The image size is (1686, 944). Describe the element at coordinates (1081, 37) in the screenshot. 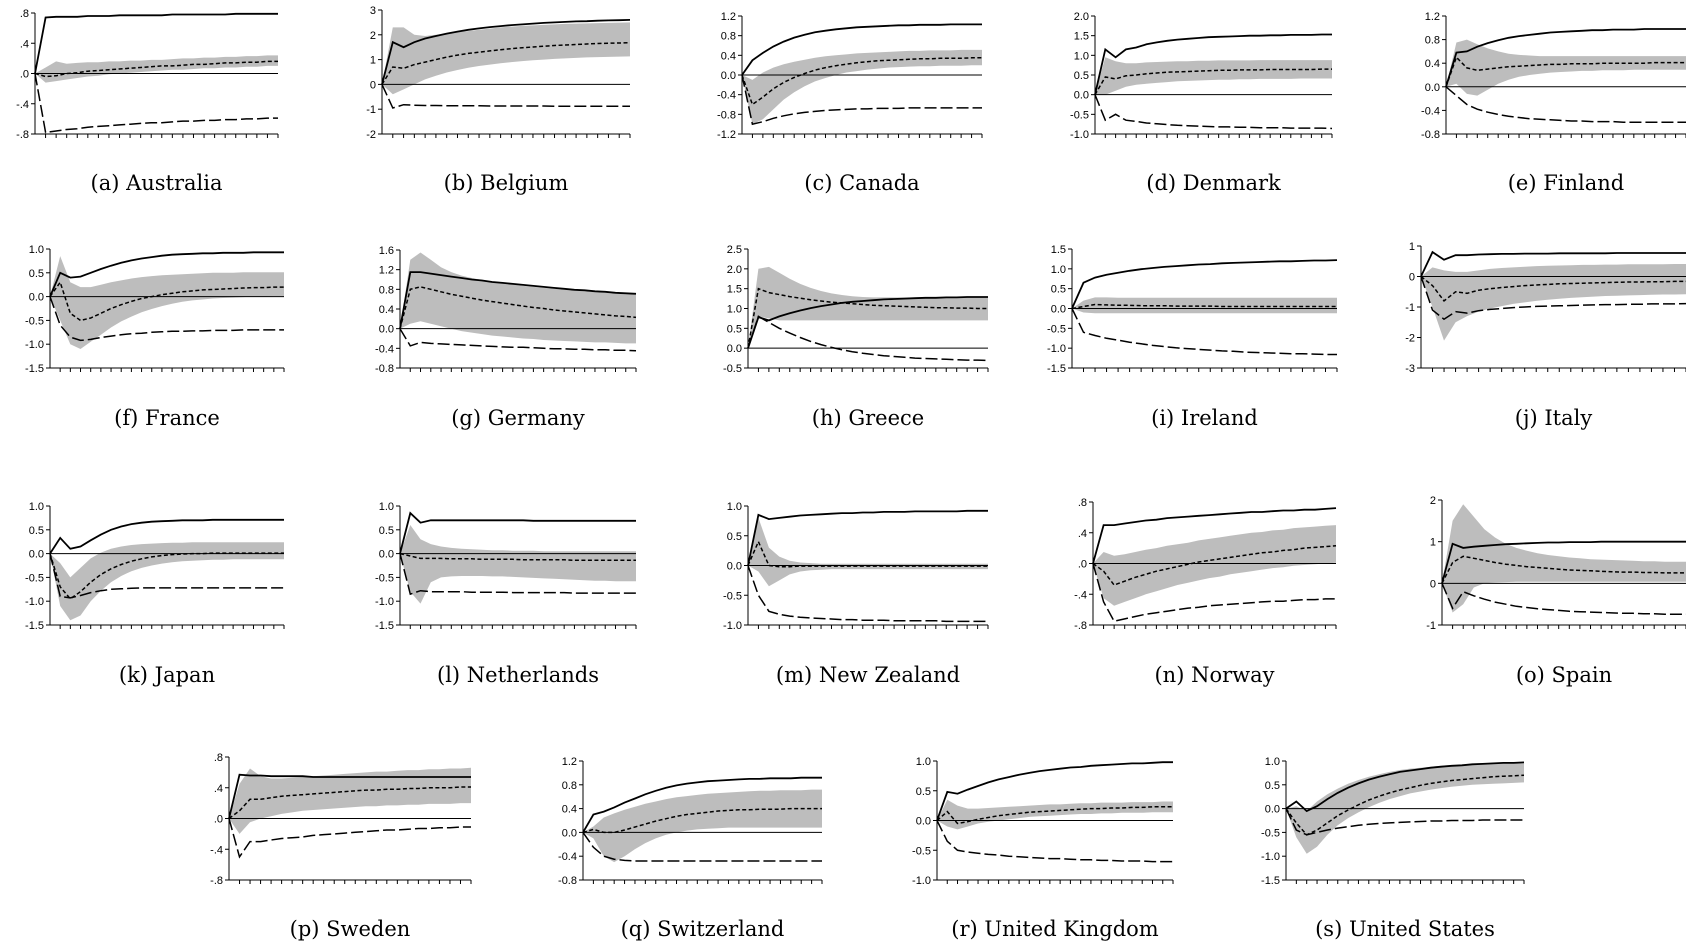

I see `y-tick-label: 1.5` at that location.